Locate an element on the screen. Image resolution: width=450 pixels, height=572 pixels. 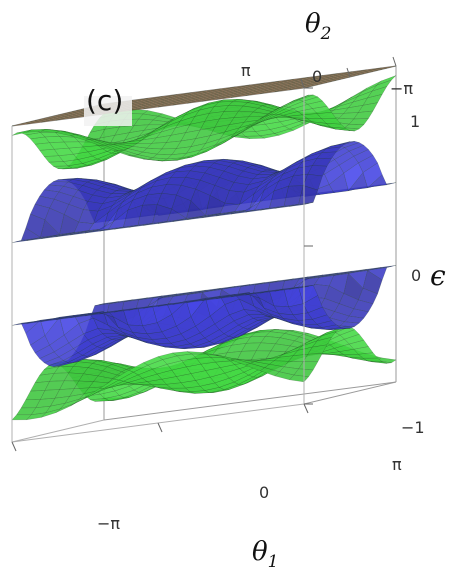
surface-lower-outer is located at coordinates (204, 373).